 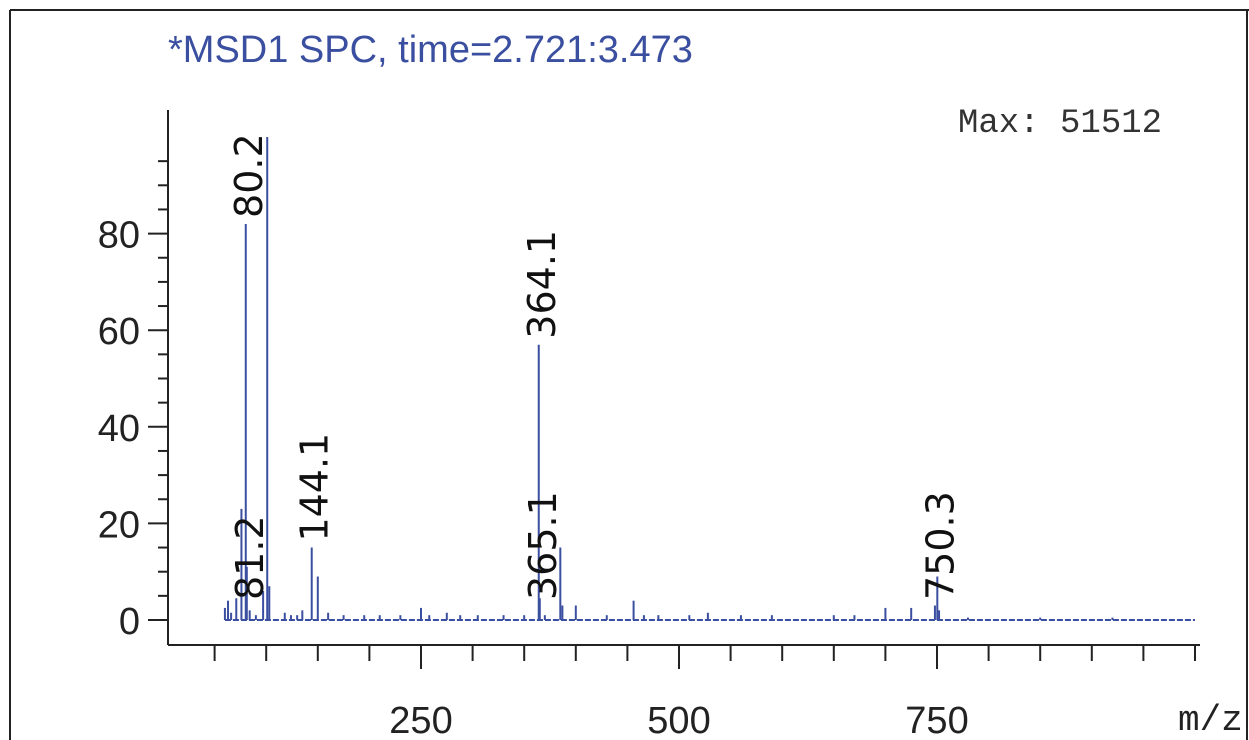 I want to click on peak-label: 81.2, so click(x=250, y=557).